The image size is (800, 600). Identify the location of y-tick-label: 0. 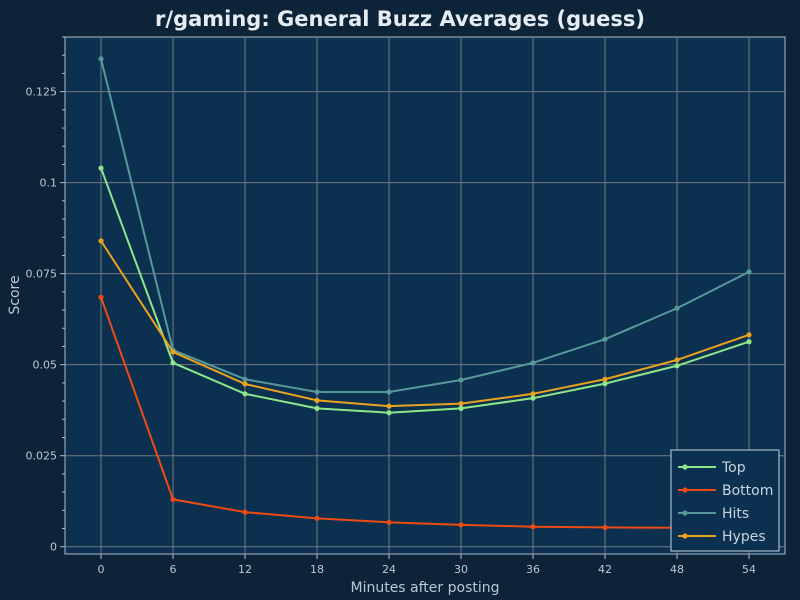
(53, 547).